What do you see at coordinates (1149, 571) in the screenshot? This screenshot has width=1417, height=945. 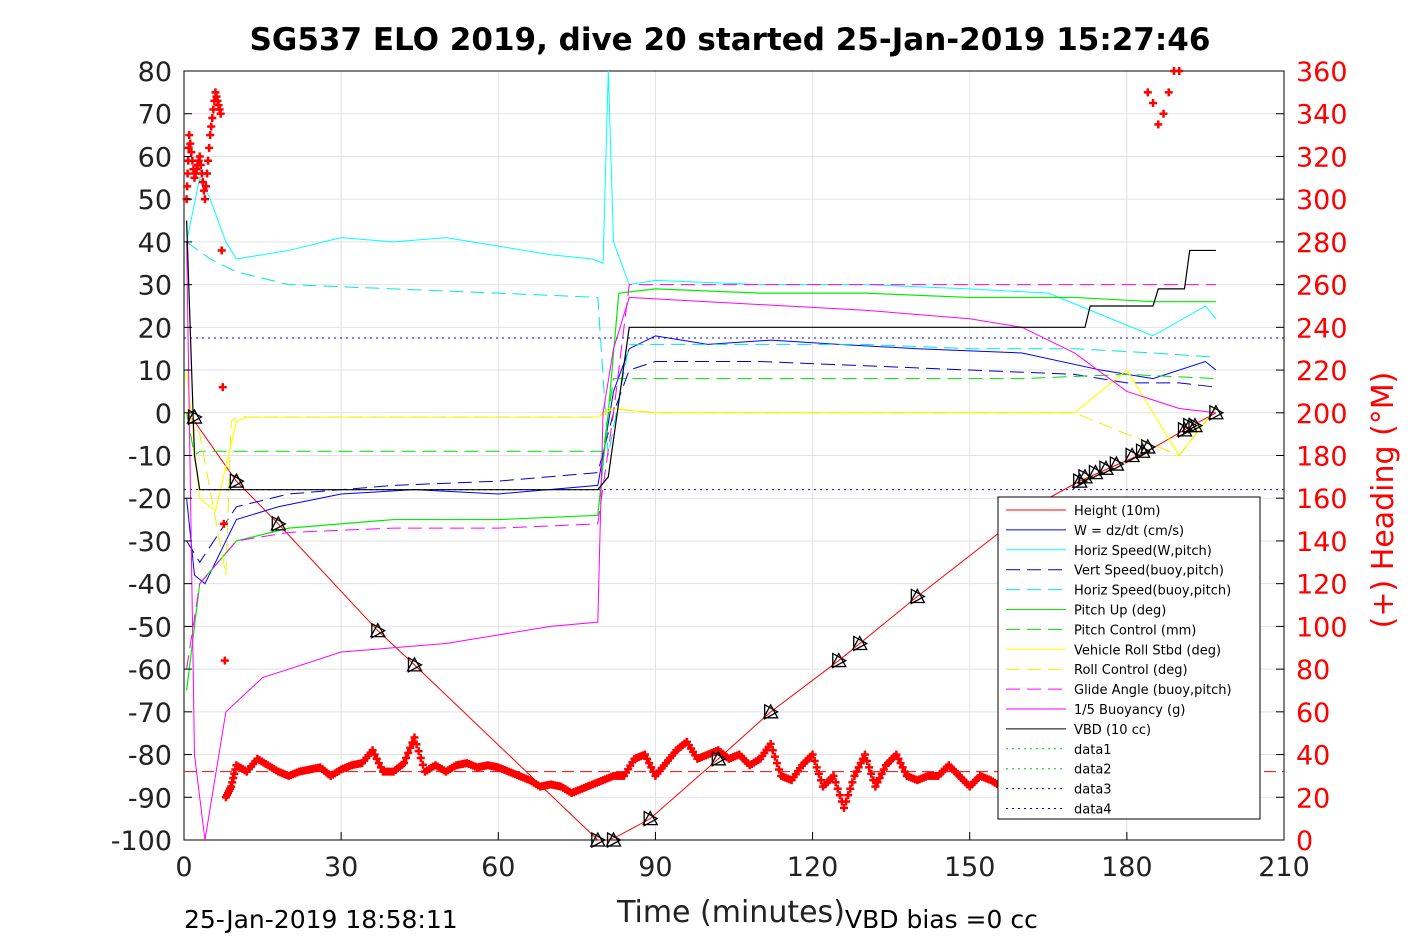 I see `legend-label: Vert Speed(buoy,pitch)` at bounding box center [1149, 571].